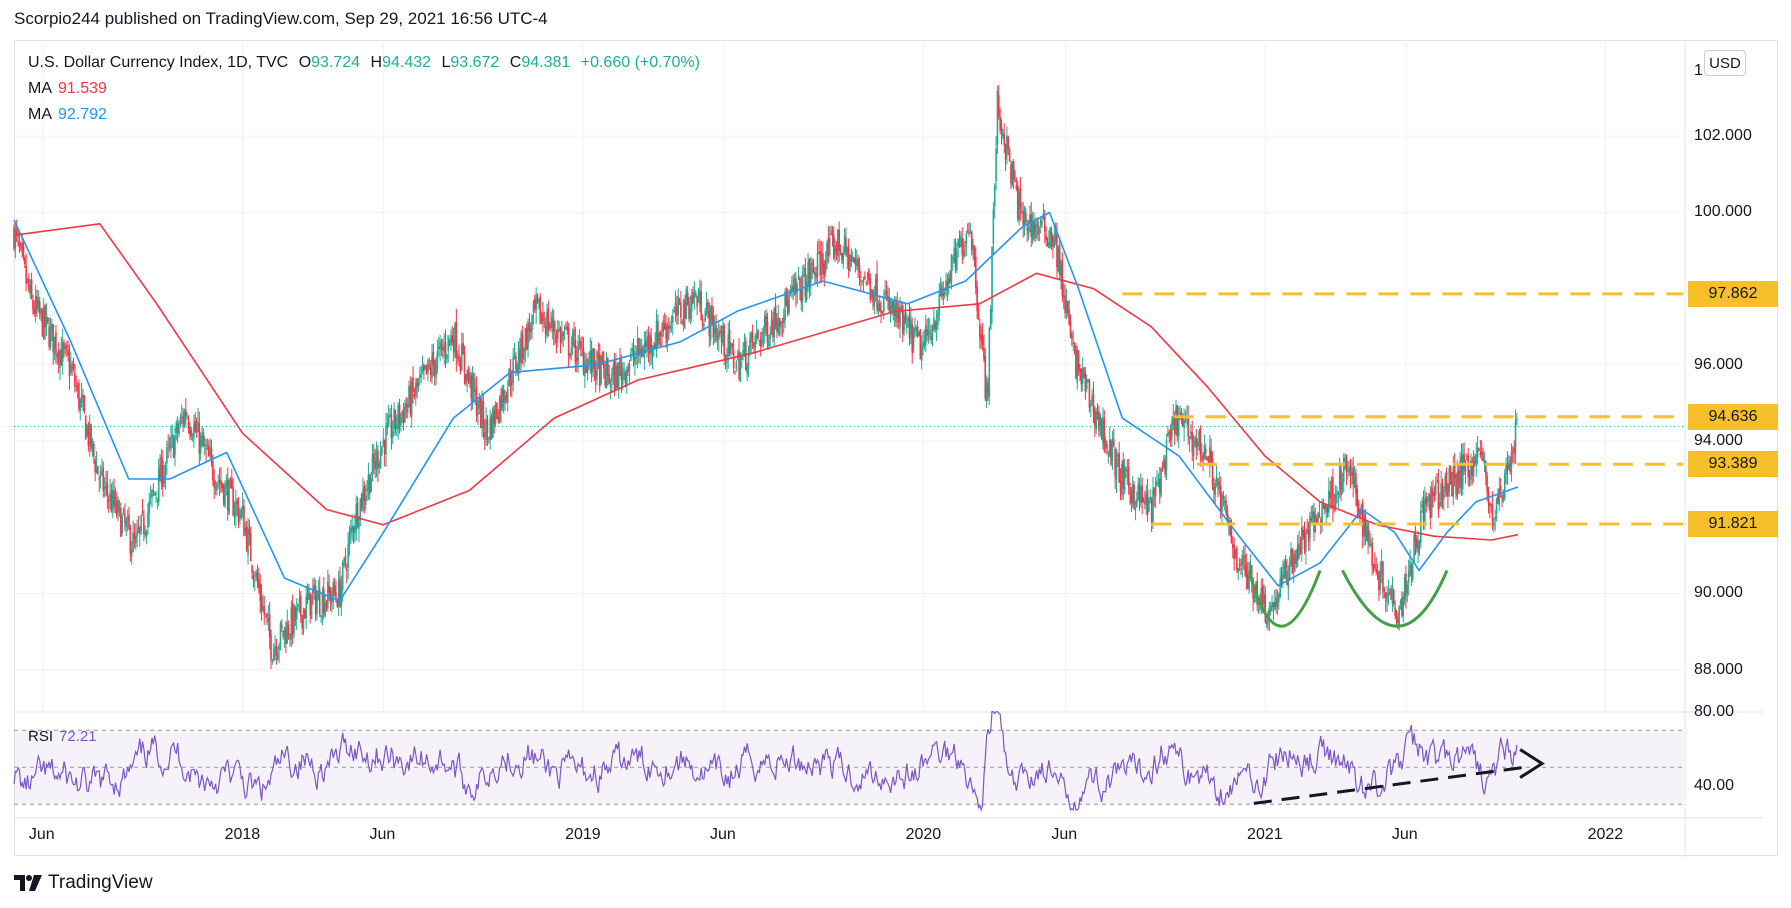 This screenshot has height=908, width=1791. What do you see at coordinates (1284, 598) in the screenshot?
I see `cup-pattern-arc` at bounding box center [1284, 598].